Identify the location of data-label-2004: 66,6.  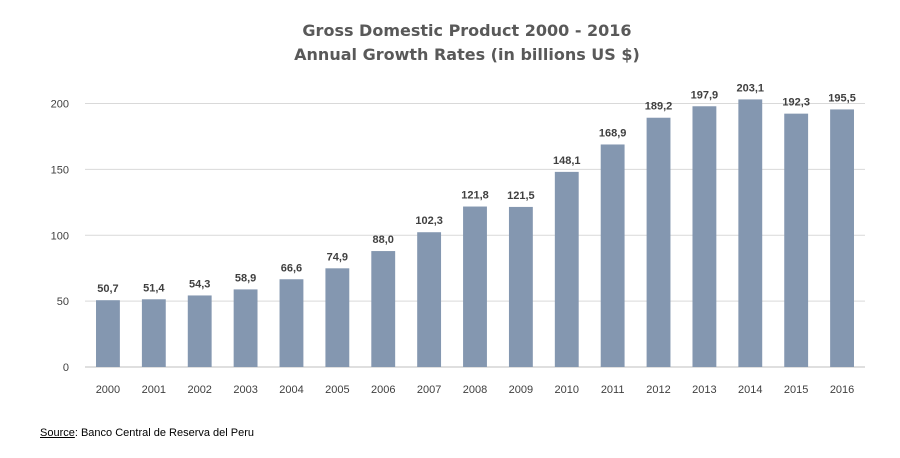
(291, 268).